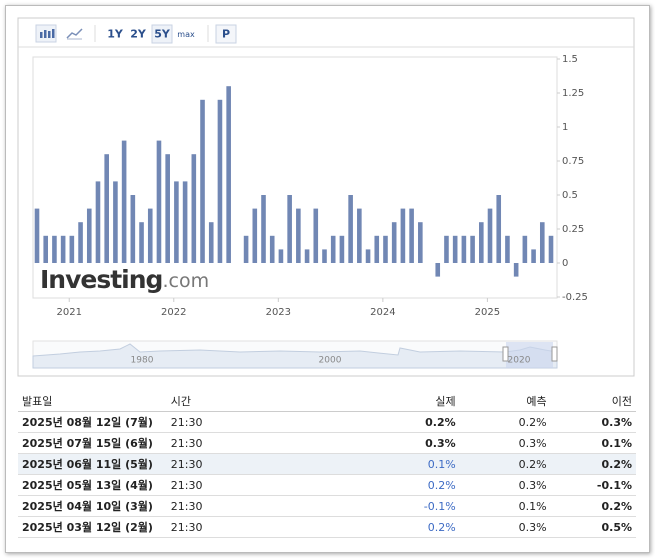 This screenshot has height=558, width=655. Describe the element at coordinates (529, 355) in the screenshot. I see `navigator-selection` at that location.